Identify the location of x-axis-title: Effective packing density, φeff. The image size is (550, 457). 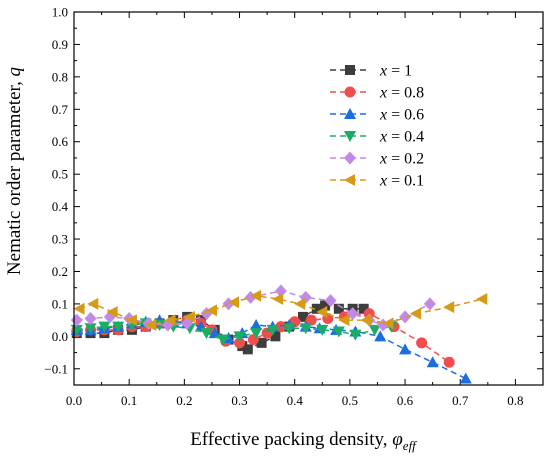
(304, 441).